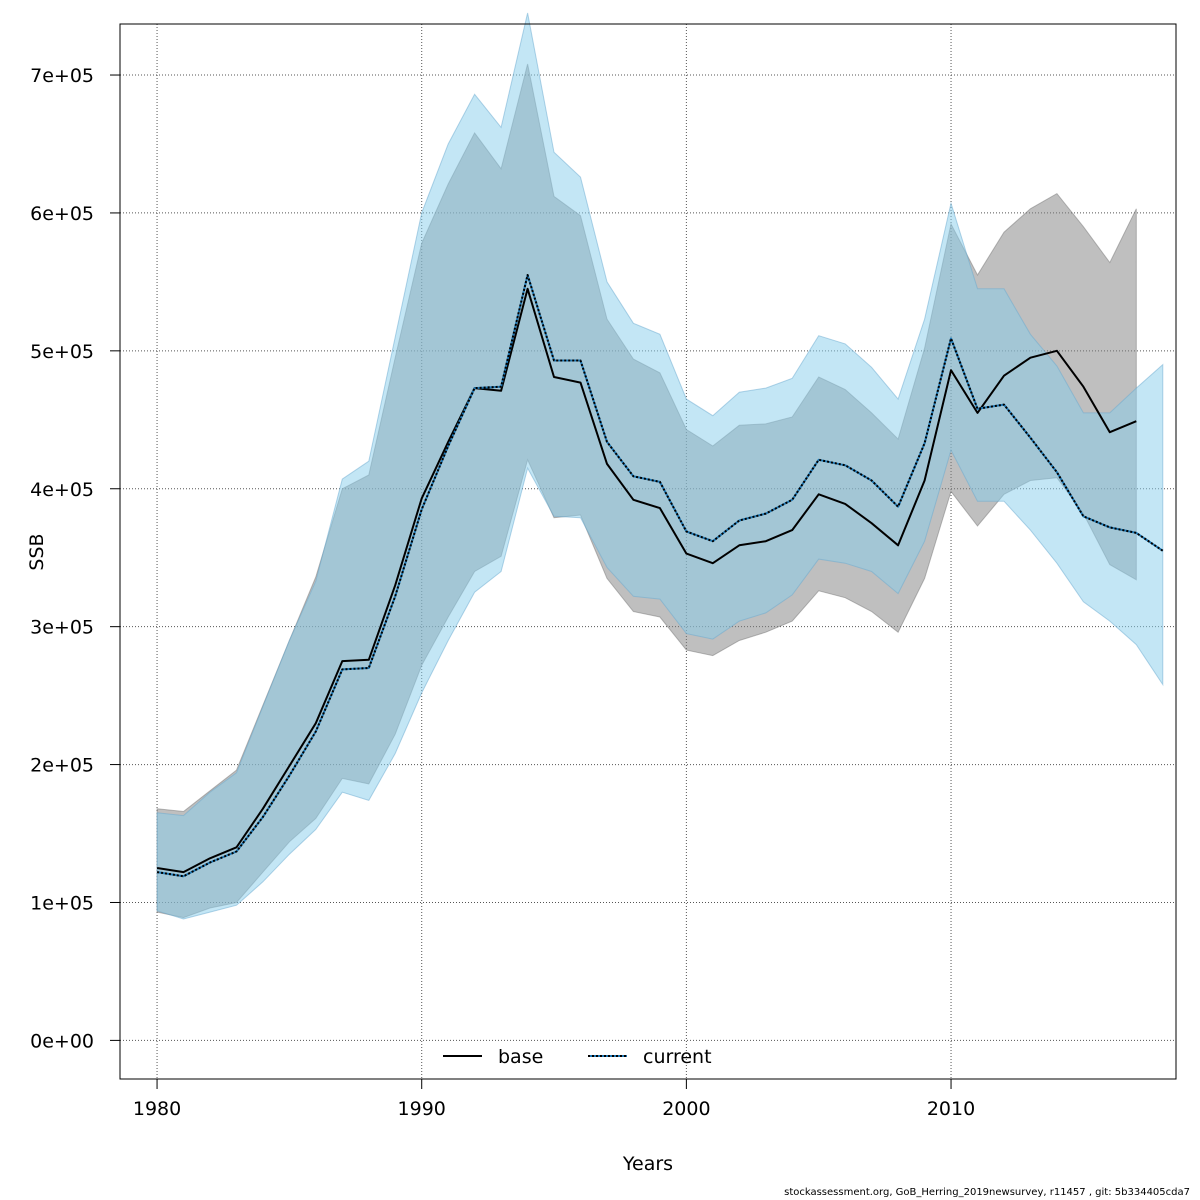 This screenshot has width=1200, height=1200. I want to click on y-tick-label: 7e+05, so click(62, 76).